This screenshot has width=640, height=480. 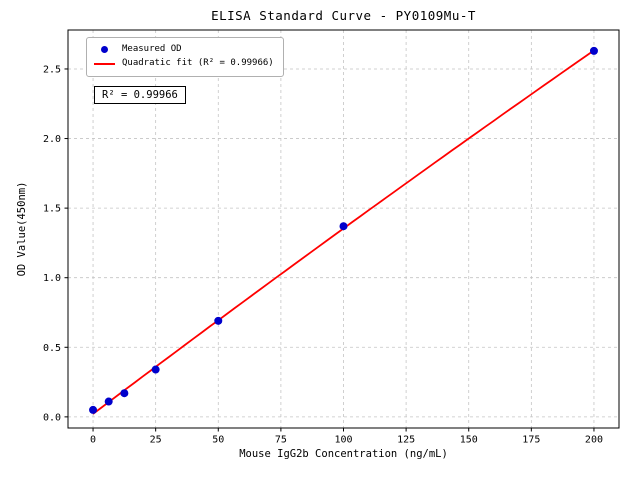 What do you see at coordinates (156, 440) in the screenshot?
I see `x-tick-label: 25` at bounding box center [156, 440].